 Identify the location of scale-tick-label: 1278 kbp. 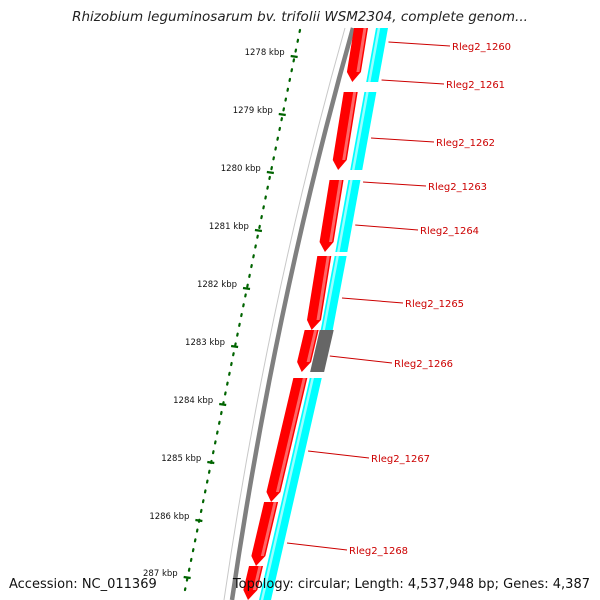
(265, 53).